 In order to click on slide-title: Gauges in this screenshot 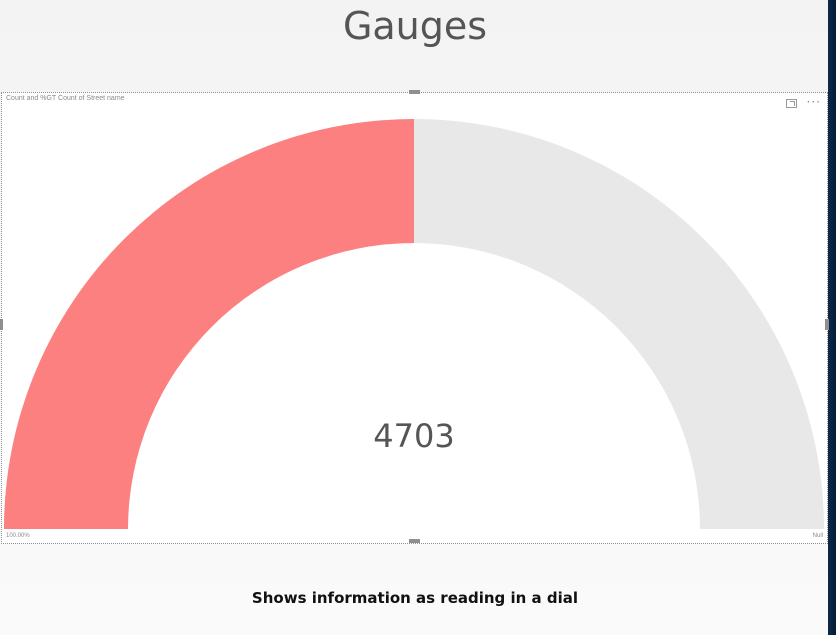, I will do `click(415, 26)`.